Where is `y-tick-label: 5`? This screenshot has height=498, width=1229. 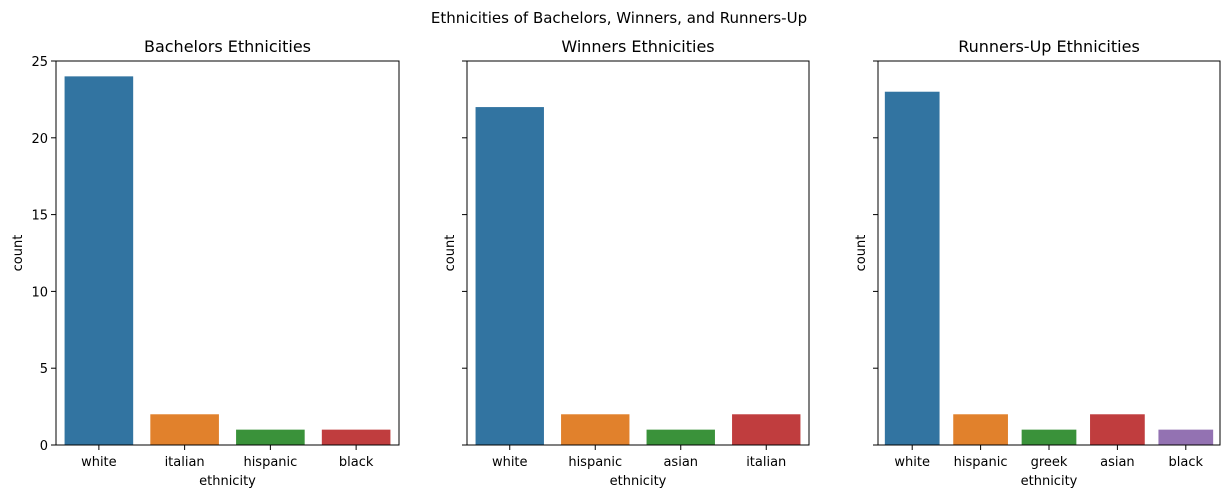
y-tick-label: 5 is located at coordinates (44, 369).